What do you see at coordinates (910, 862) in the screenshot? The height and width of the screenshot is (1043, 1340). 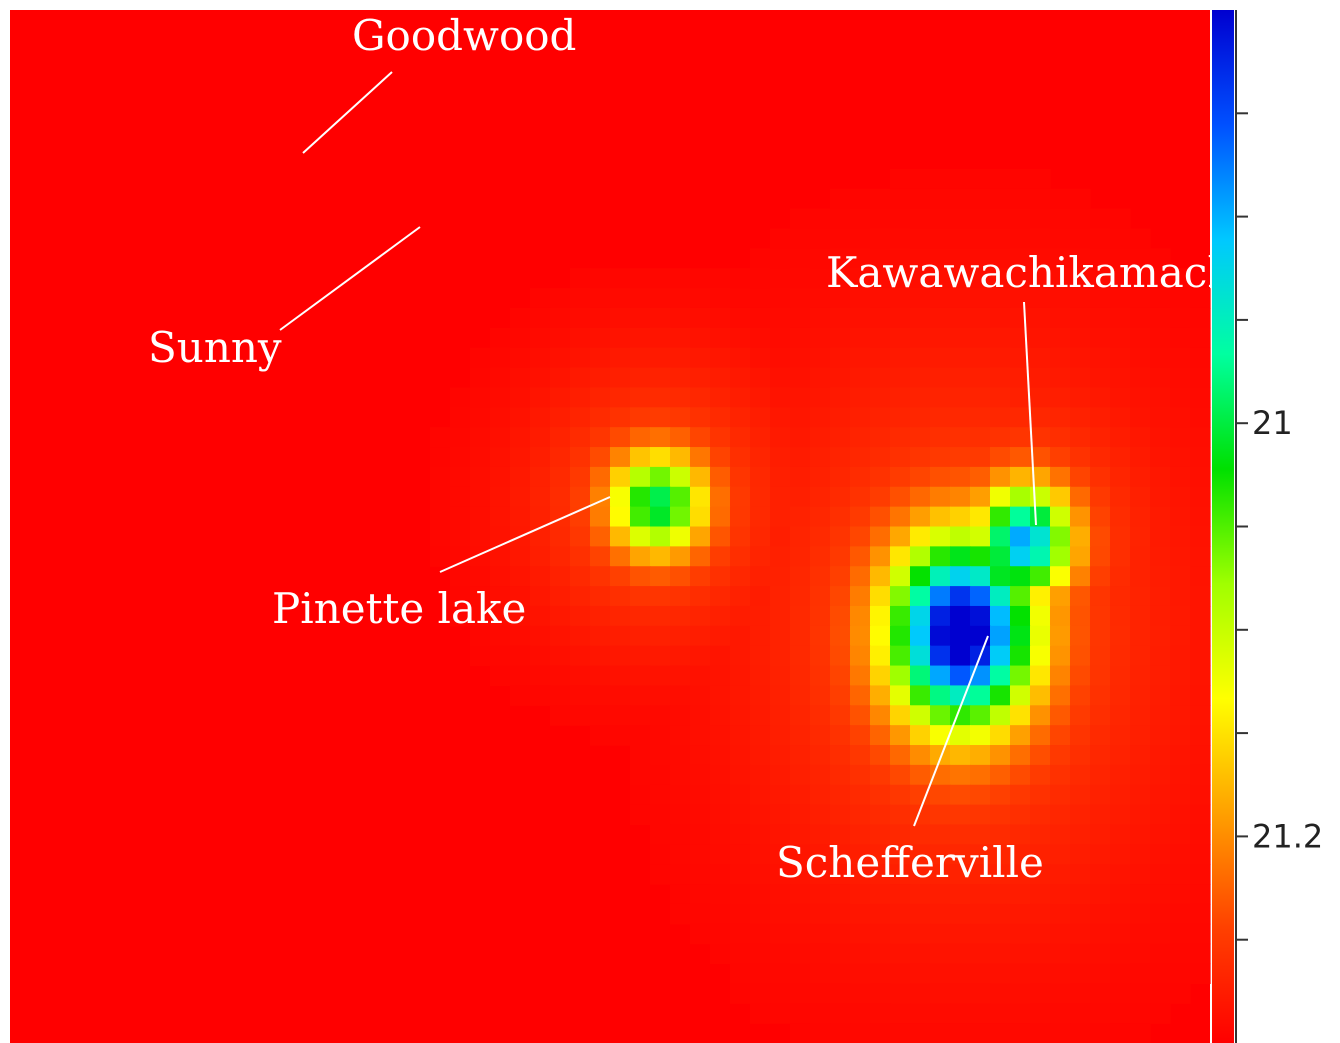 I see `label-schefferville: Schefferville` at bounding box center [910, 862].